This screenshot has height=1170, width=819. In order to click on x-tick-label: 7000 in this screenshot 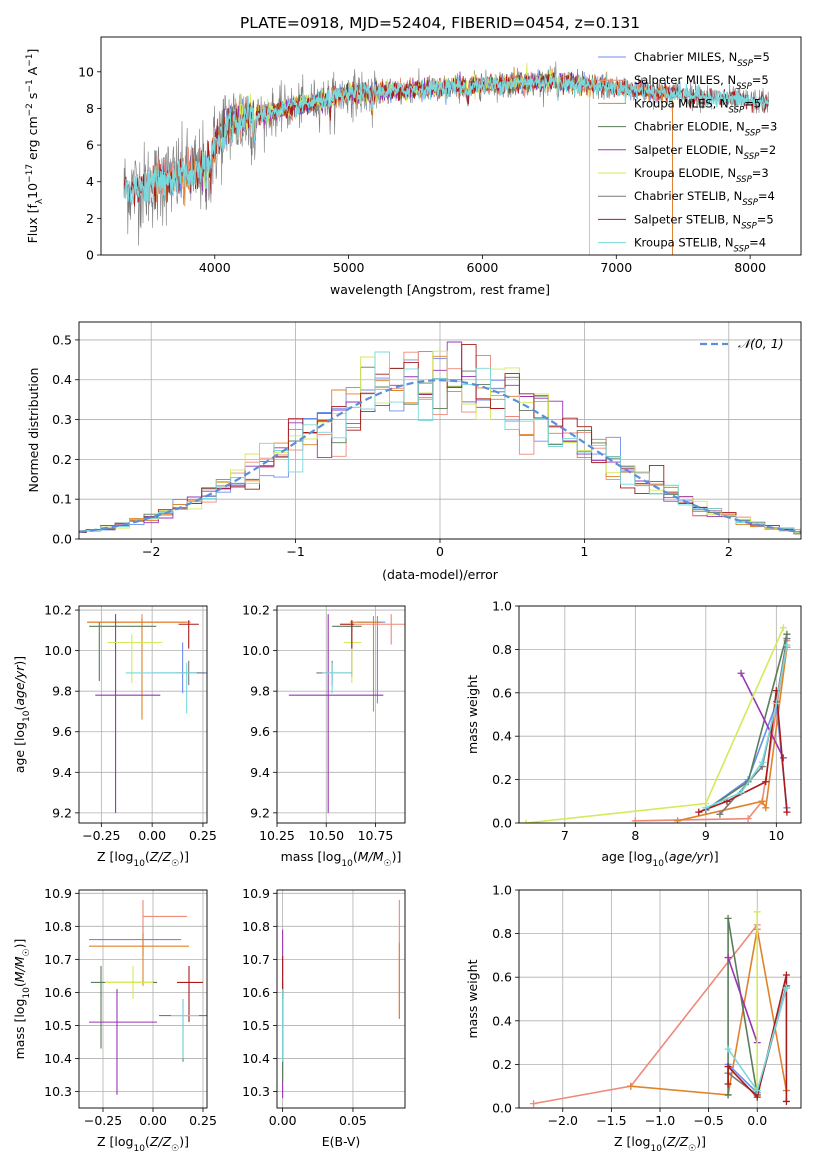, I will do `click(616, 267)`.